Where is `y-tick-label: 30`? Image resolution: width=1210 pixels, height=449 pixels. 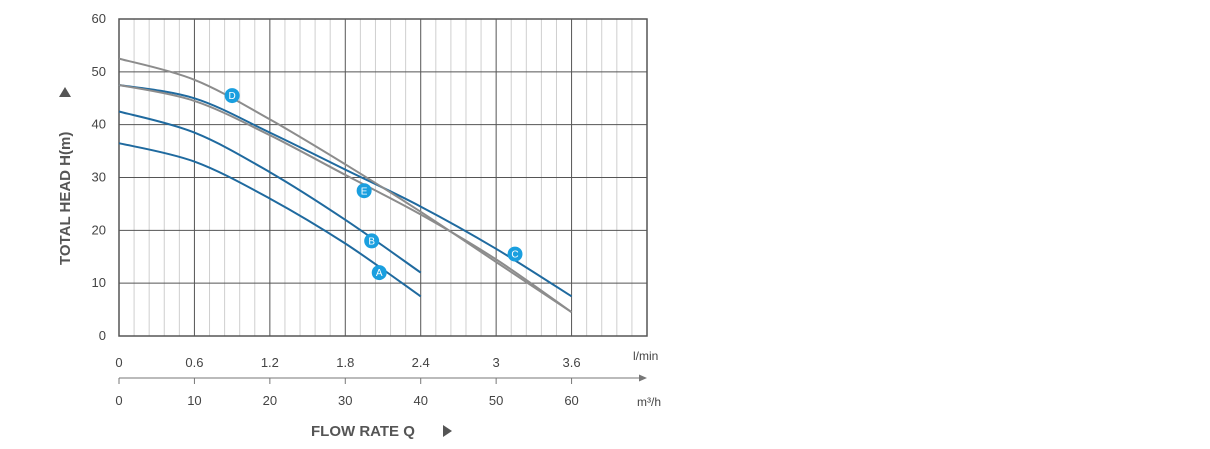
y-tick-label: 30 is located at coordinates (99, 177).